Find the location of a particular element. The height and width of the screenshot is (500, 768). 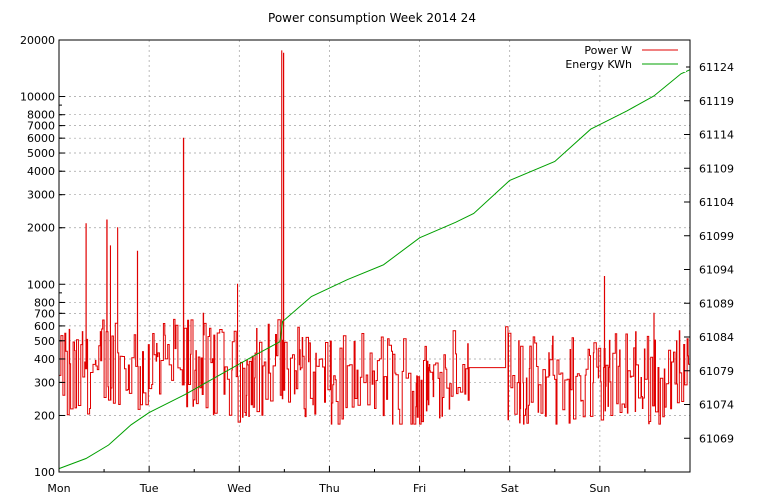

legend: Power W Energy KWh is located at coordinates (624, 57).